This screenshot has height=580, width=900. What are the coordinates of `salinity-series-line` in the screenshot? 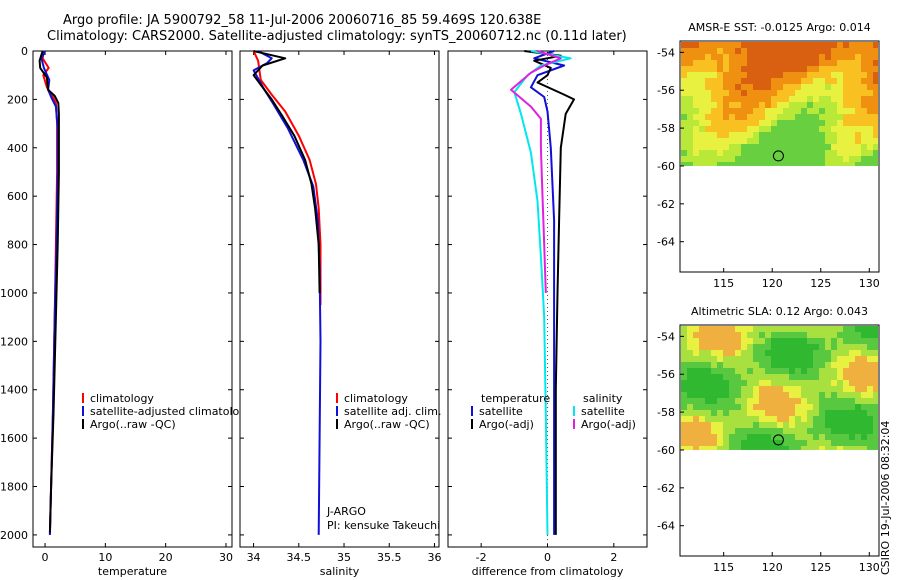 It's located at (287, 177).